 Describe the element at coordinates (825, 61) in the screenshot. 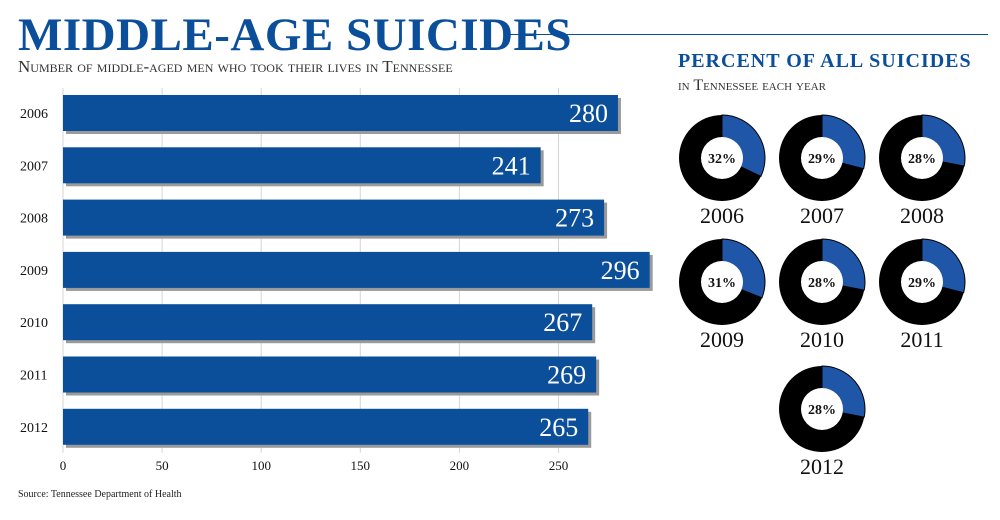

I see `donut-panel-title: PERCENT OF ALL SUICIDES` at that location.